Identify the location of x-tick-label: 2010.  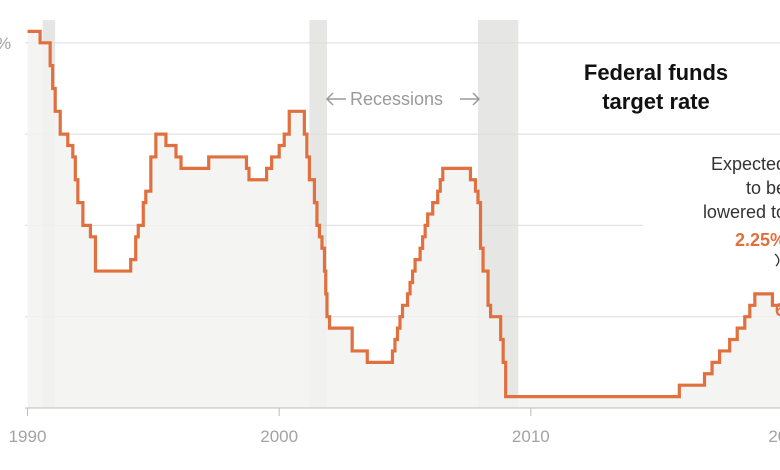
(531, 436).